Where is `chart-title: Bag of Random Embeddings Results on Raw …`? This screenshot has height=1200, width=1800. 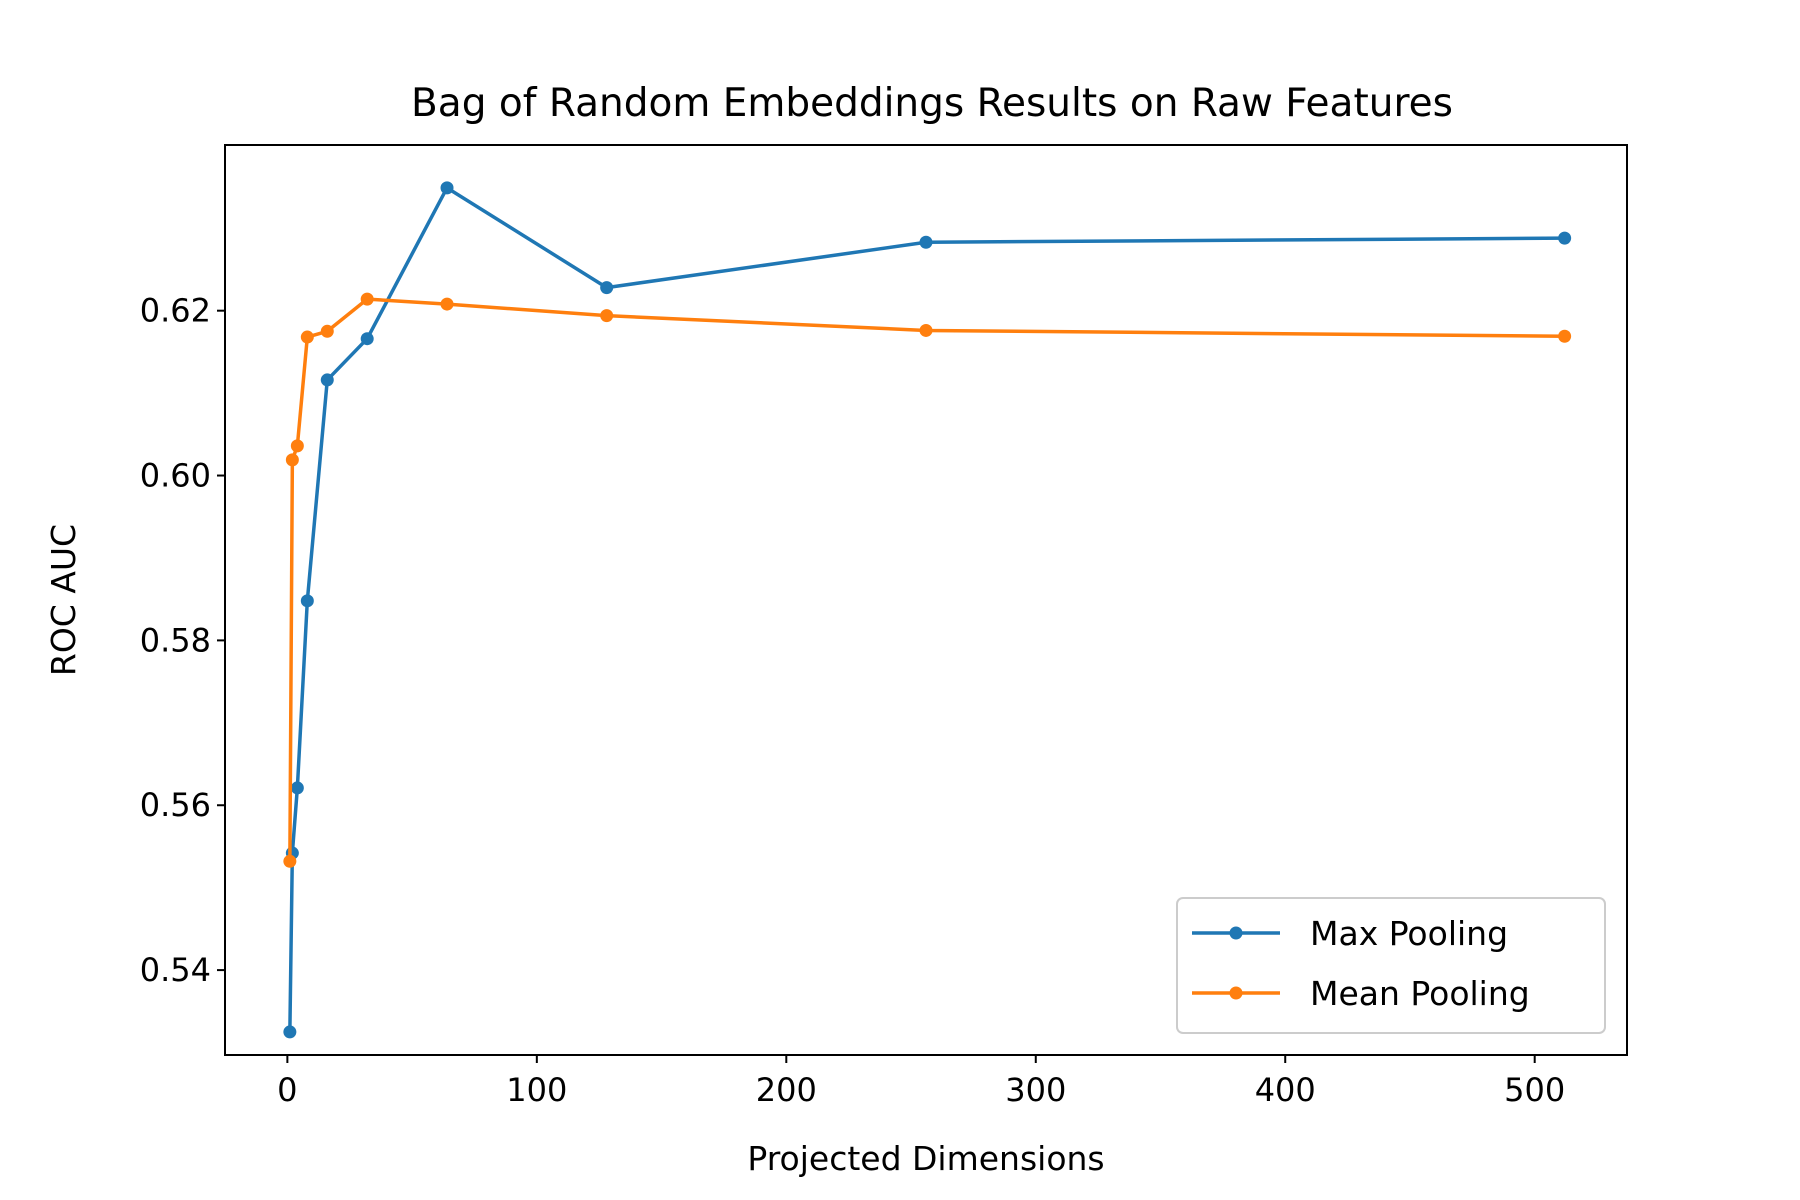 chart-title: Bag of Random Embeddings Results on Raw … is located at coordinates (932, 103).